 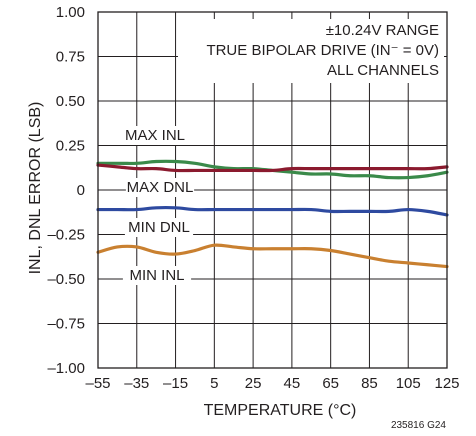 What do you see at coordinates (280, 410) in the screenshot?
I see `x-axis-title: TEMPERATURE (°C)` at bounding box center [280, 410].